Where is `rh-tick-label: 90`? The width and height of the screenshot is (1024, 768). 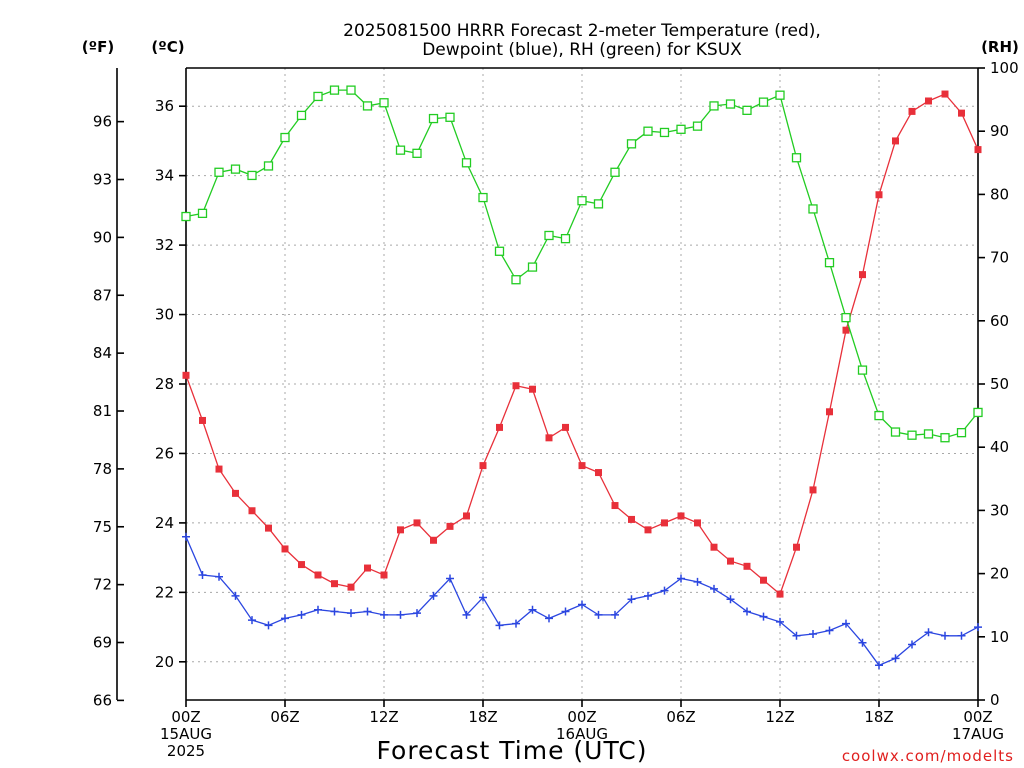 rh-tick-label: 90 is located at coordinates (999, 131).